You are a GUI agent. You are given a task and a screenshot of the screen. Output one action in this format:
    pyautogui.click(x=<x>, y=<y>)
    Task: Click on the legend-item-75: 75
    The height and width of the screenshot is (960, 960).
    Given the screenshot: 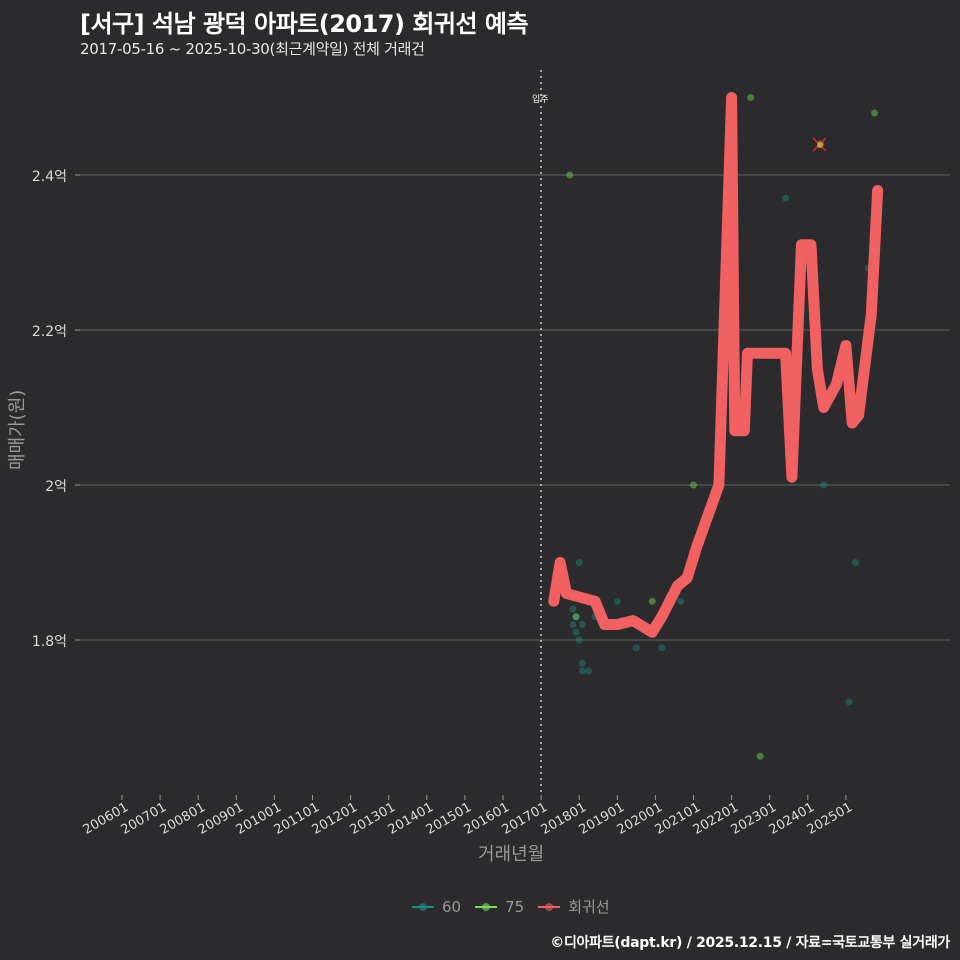 What is the action you would take?
    pyautogui.click(x=499, y=907)
    